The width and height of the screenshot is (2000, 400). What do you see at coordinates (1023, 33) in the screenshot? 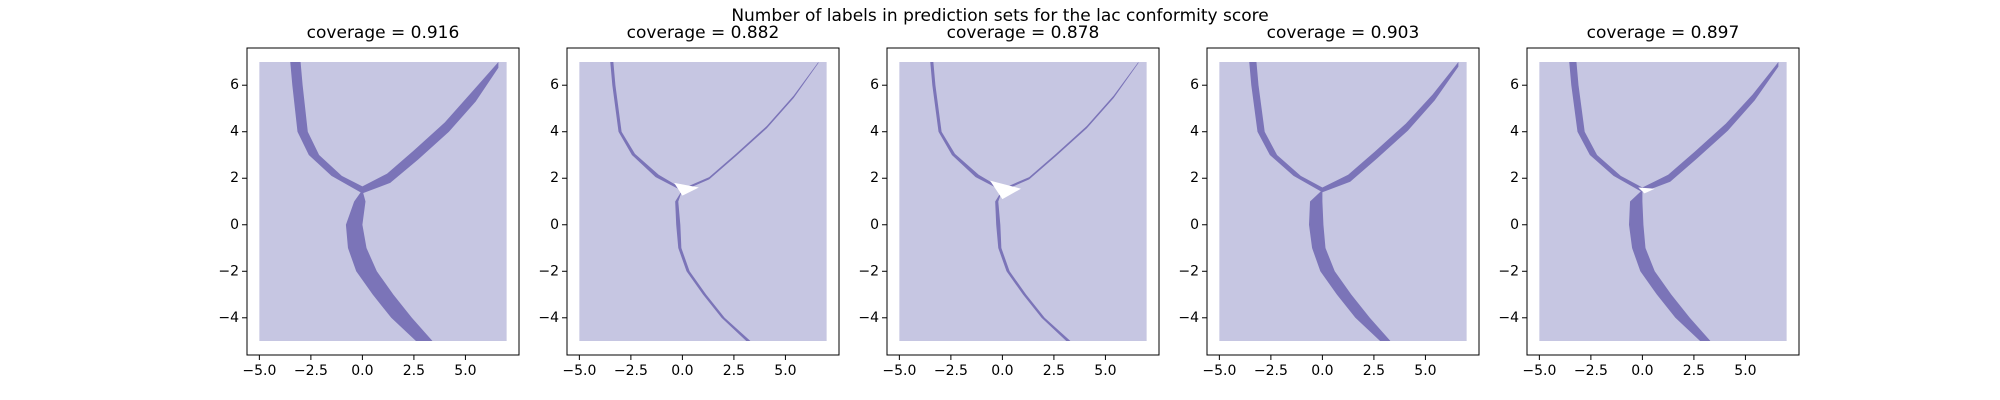
I see `subplot-title: coverage = 0.878` at bounding box center [1023, 33].